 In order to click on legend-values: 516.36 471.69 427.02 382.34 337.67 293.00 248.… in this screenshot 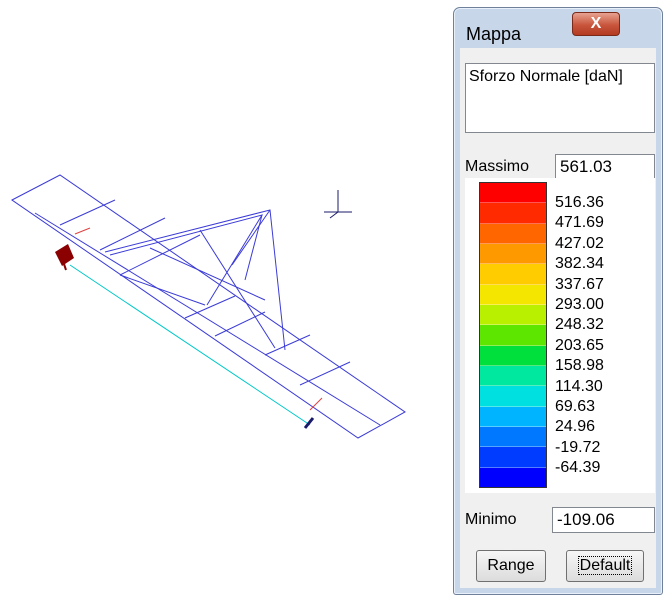, I will do `click(600, 336)`.